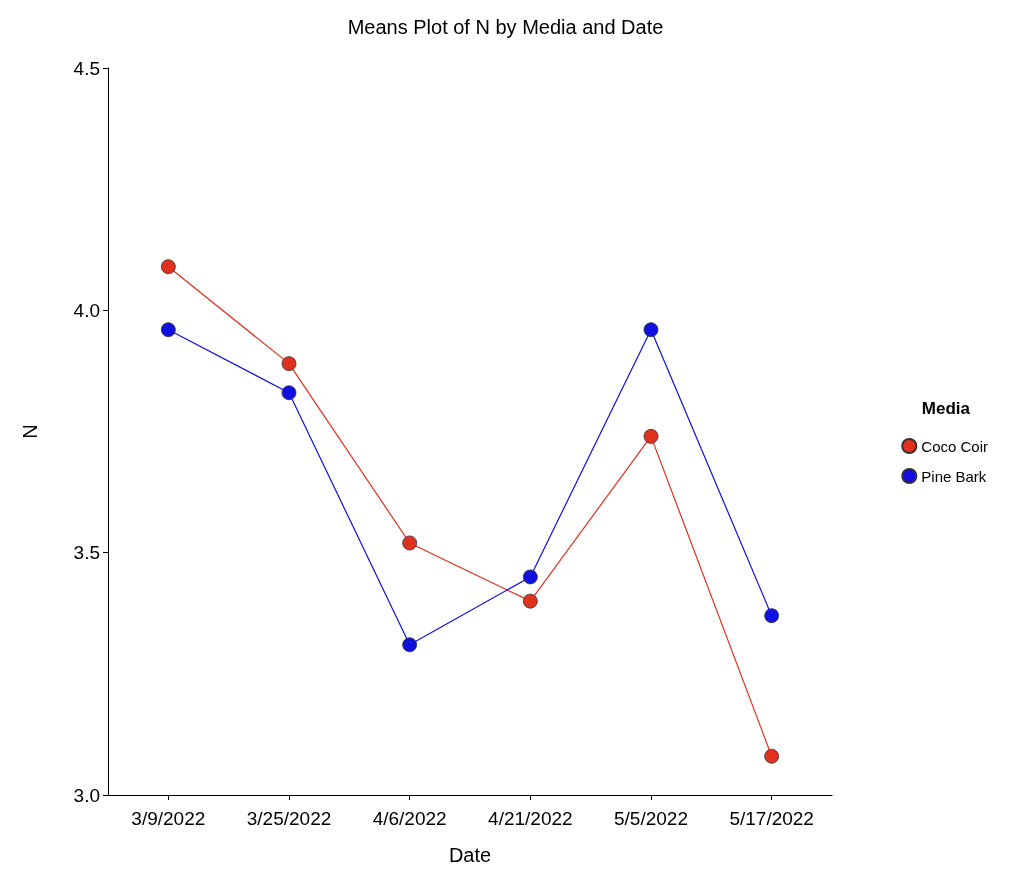 Image resolution: width=1011 pixels, height=888 pixels. What do you see at coordinates (954, 476) in the screenshot?
I see `legend-label: Pine Bark` at bounding box center [954, 476].